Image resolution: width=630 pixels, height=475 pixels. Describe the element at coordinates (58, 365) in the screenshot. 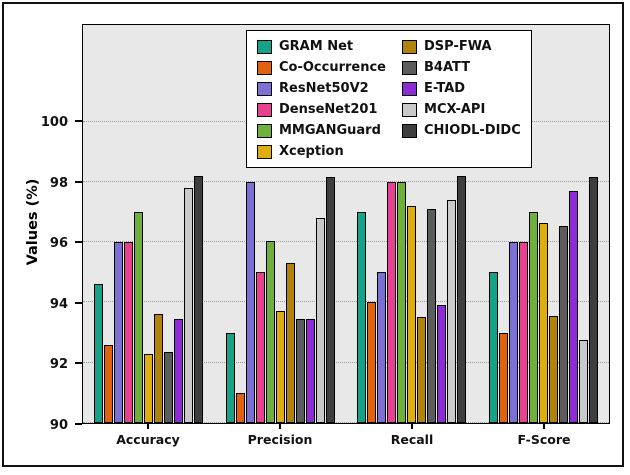

I see `y-tick-label: 92` at that location.